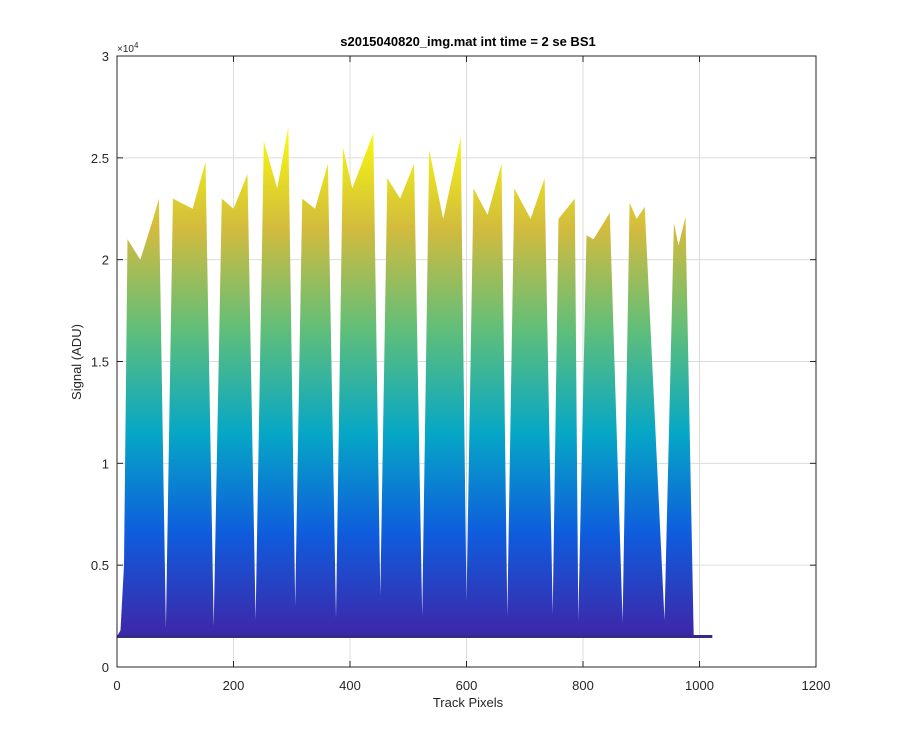 This screenshot has width=900, height=750. I want to click on y-tick-label: 2, so click(105, 260).